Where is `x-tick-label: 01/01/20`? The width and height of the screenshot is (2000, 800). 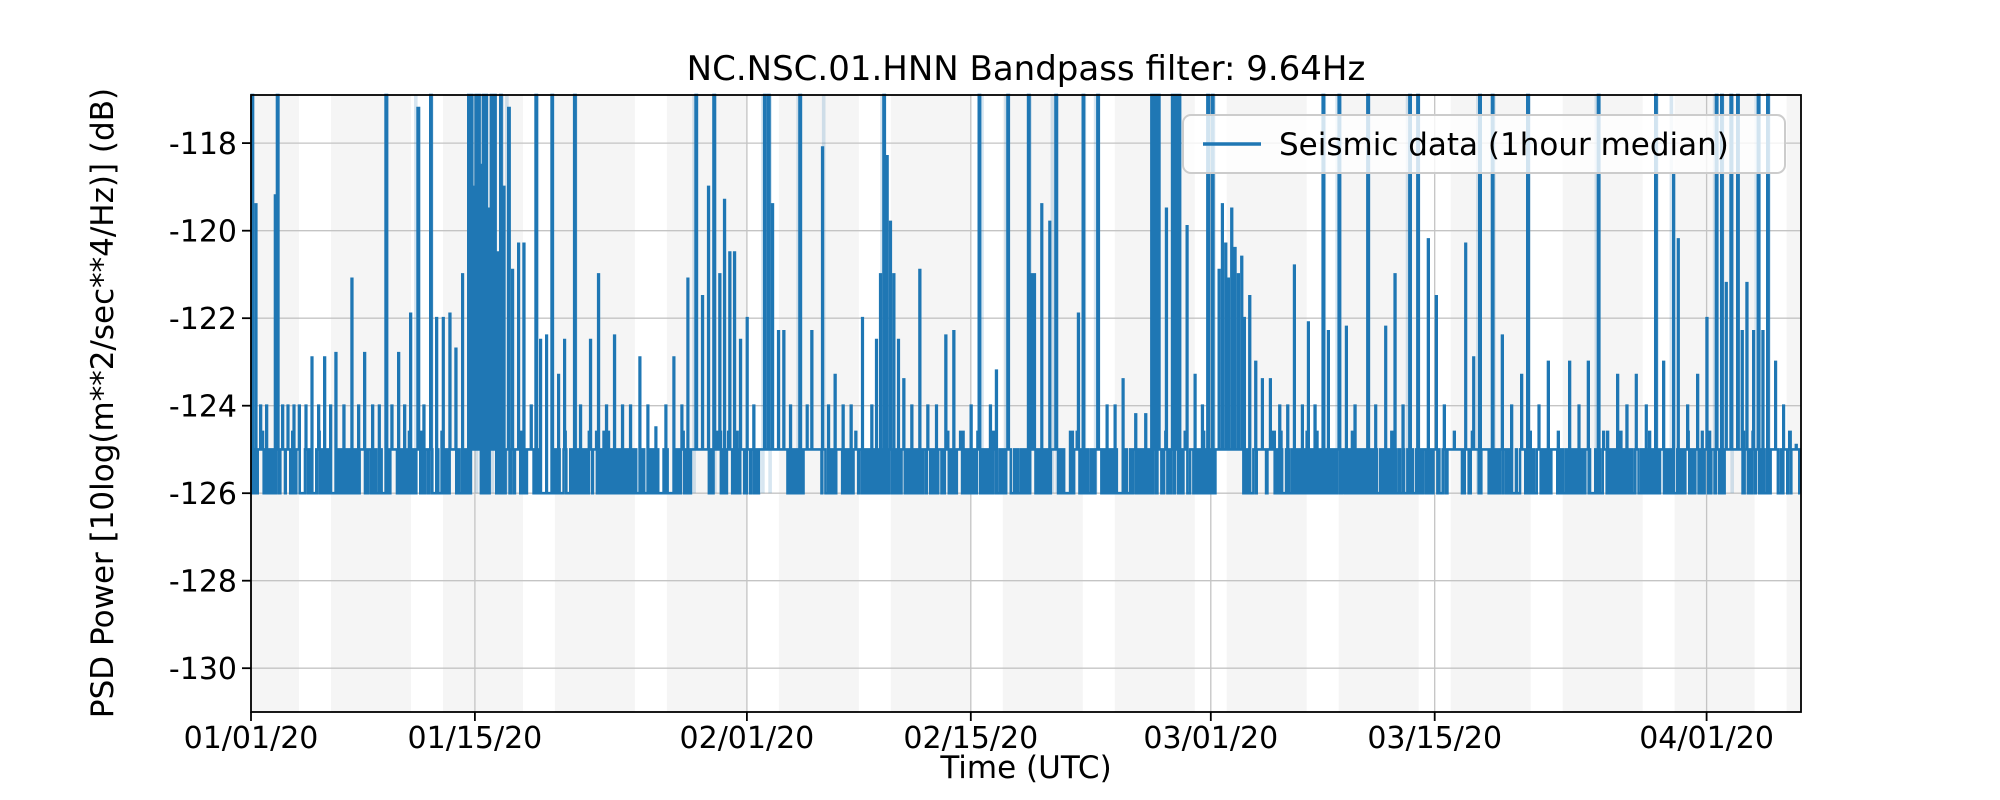
x-tick-label: 01/01/20 is located at coordinates (251, 738).